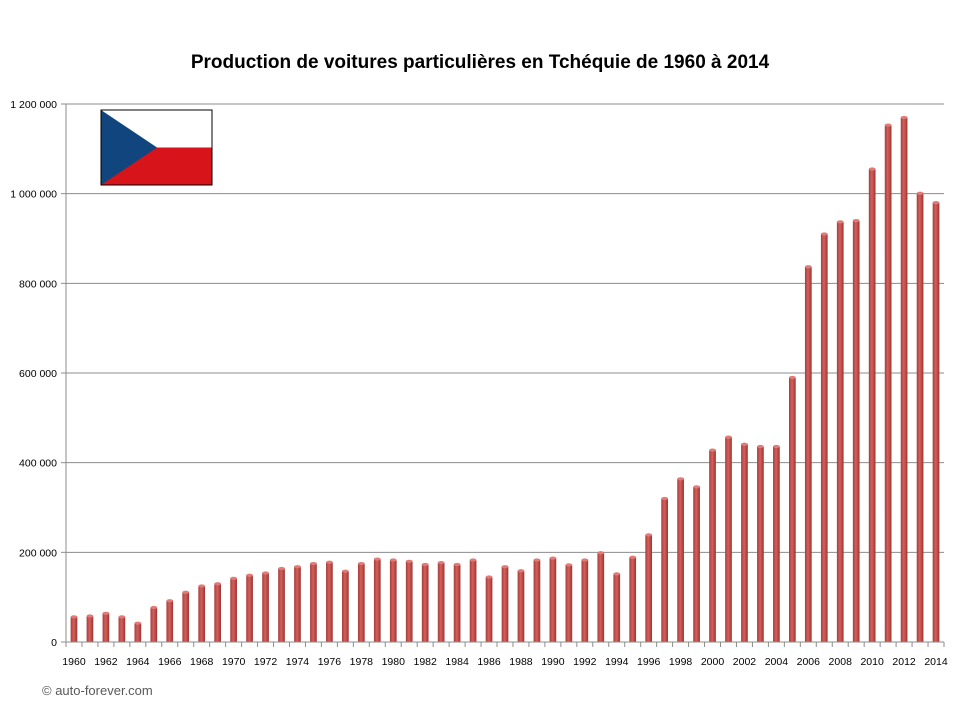 This screenshot has height=720, width=960. Describe the element at coordinates (553, 558) in the screenshot. I see `bar-top-1990` at that location.